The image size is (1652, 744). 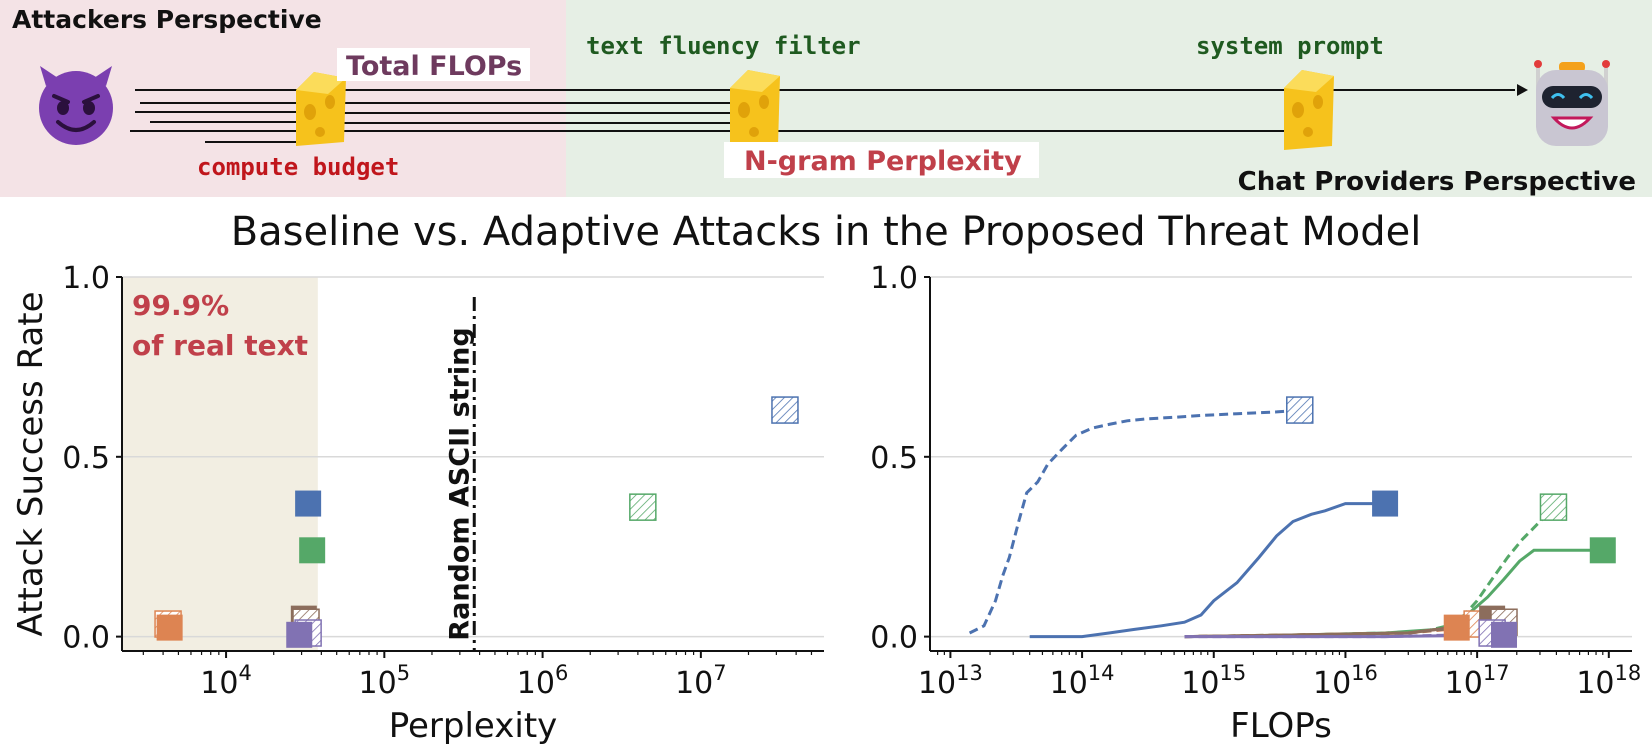 What do you see at coordinates (1290, 46) in the screenshot?
I see `system-prompt-label: system prompt` at bounding box center [1290, 46].